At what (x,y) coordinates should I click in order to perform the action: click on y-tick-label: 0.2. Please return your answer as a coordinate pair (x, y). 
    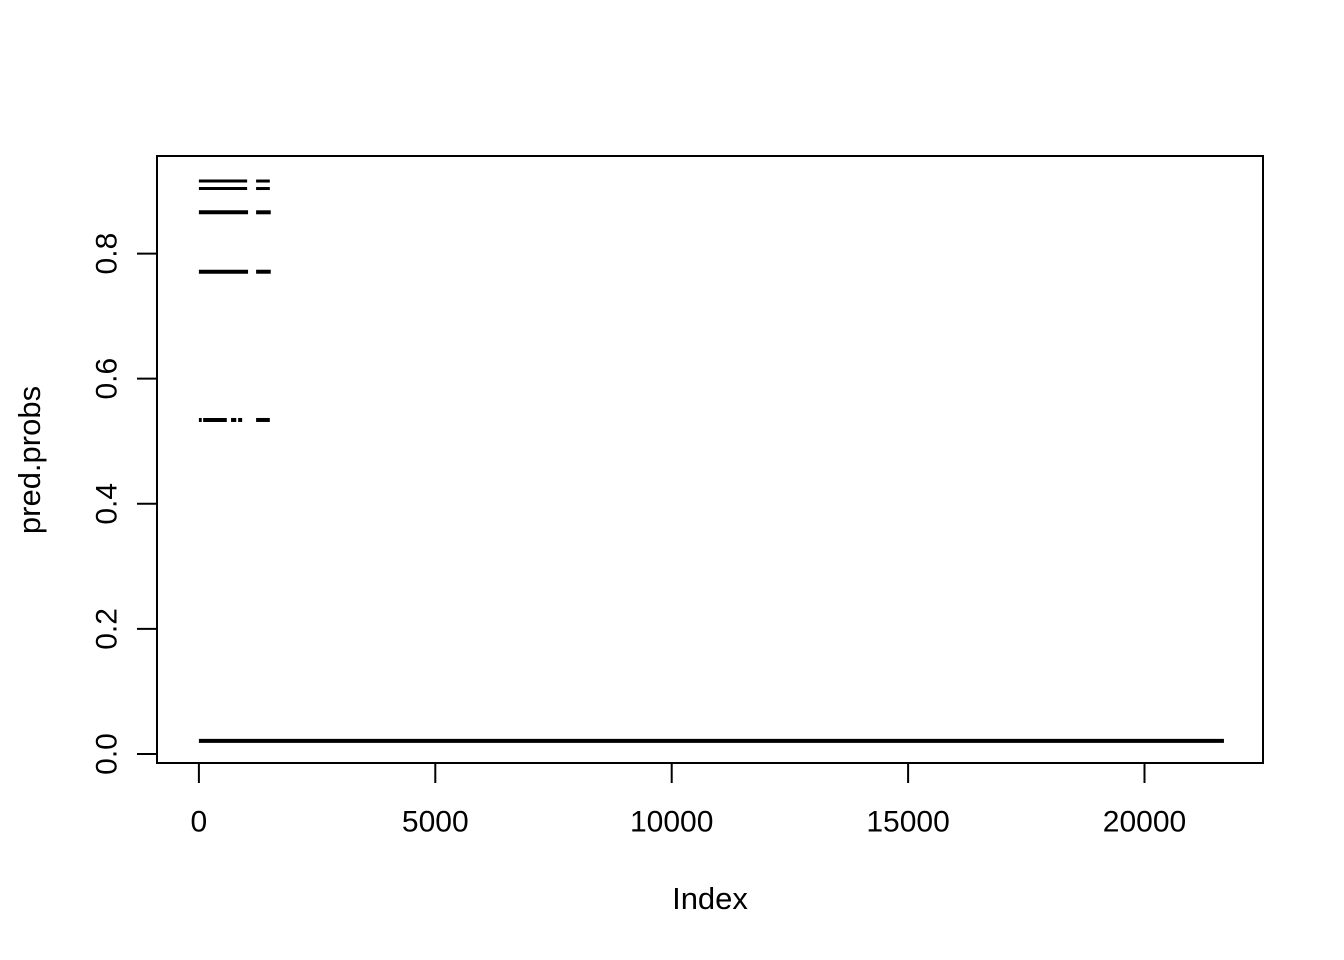
    Looking at the image, I should click on (107, 629).